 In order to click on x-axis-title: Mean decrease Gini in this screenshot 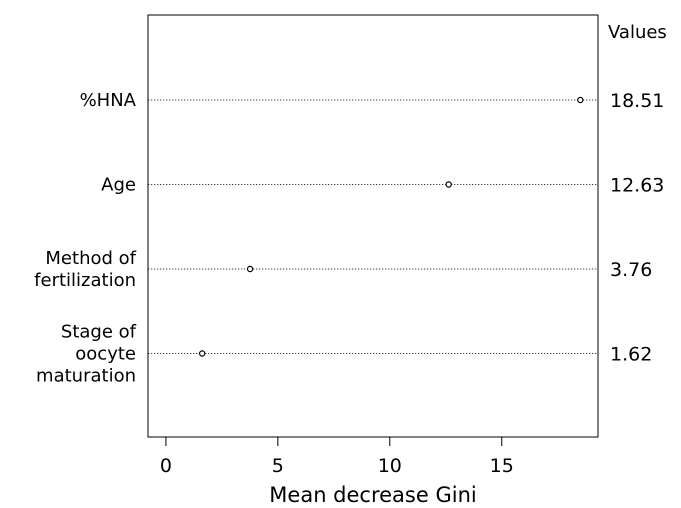, I will do `click(372, 495)`.